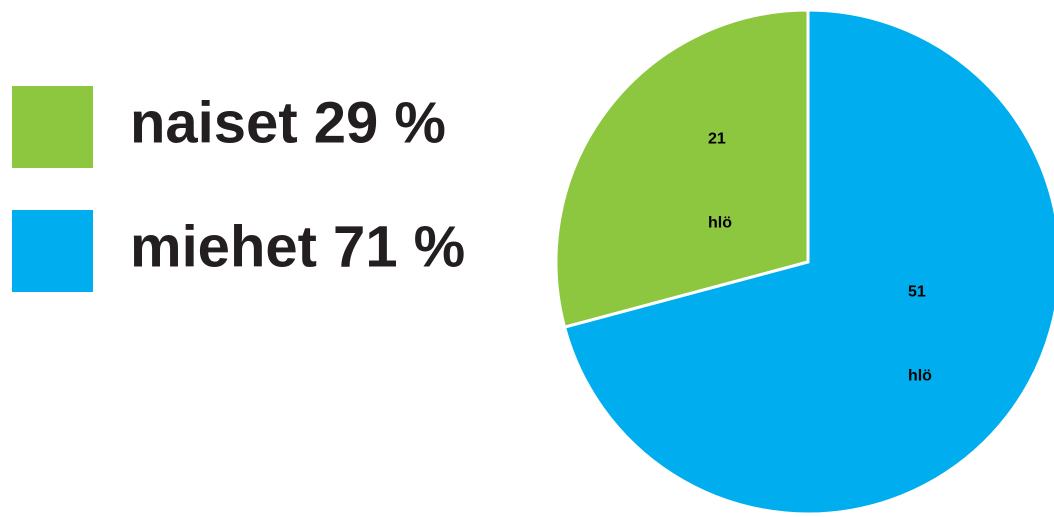 Image resolution: width=1054 pixels, height=517 pixels. Describe the element at coordinates (288, 122) in the screenshot. I see `legend-label: naiset 29 %` at that location.